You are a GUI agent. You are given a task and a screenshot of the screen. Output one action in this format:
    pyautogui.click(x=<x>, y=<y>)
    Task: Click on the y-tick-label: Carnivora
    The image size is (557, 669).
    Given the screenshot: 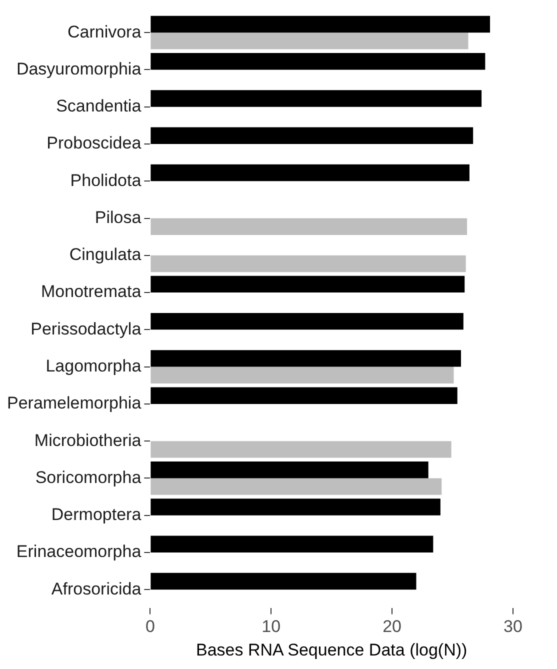 What is the action you would take?
    pyautogui.click(x=104, y=32)
    